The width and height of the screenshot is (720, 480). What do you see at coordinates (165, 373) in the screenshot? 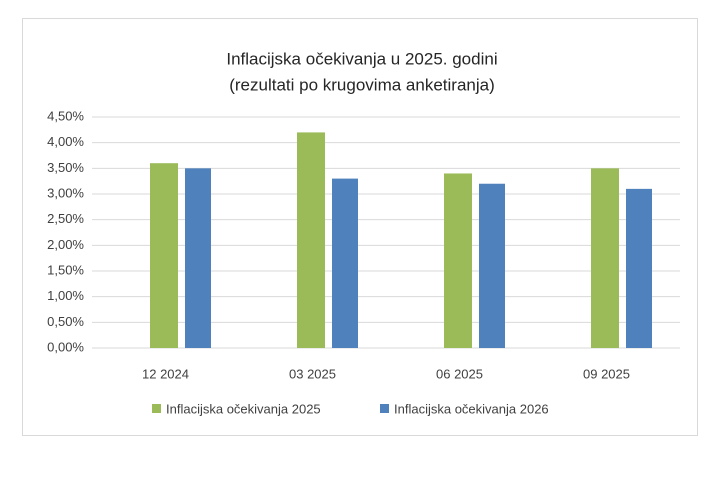
I see `x-tick-label: 12 2024` at bounding box center [165, 373].